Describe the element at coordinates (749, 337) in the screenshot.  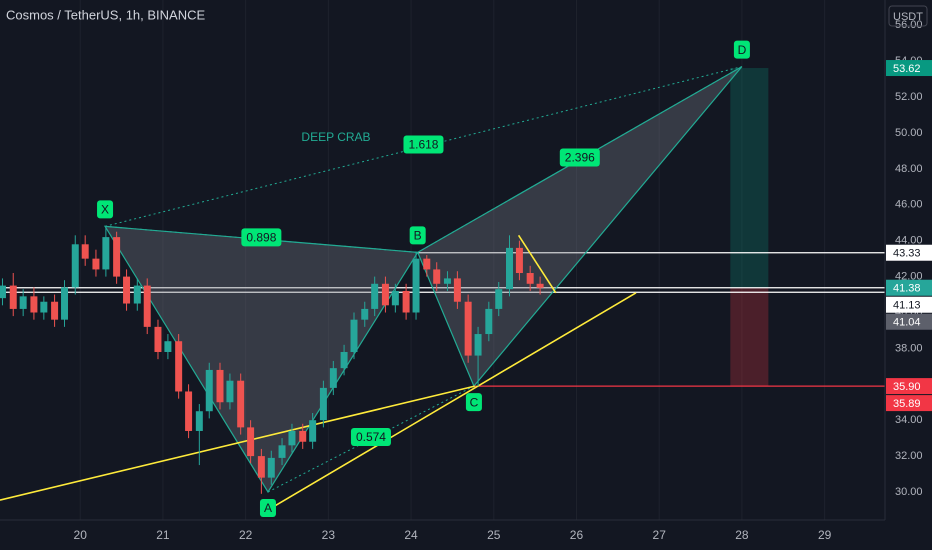
I see `stop-zone` at that location.